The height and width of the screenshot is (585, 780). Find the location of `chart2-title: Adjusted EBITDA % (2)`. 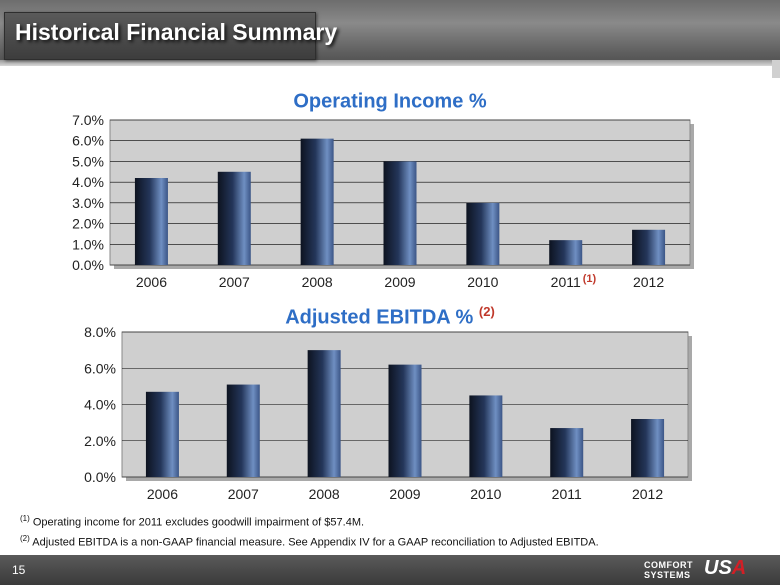

chart2-title: Adjusted EBITDA % (2) is located at coordinates (390, 317).